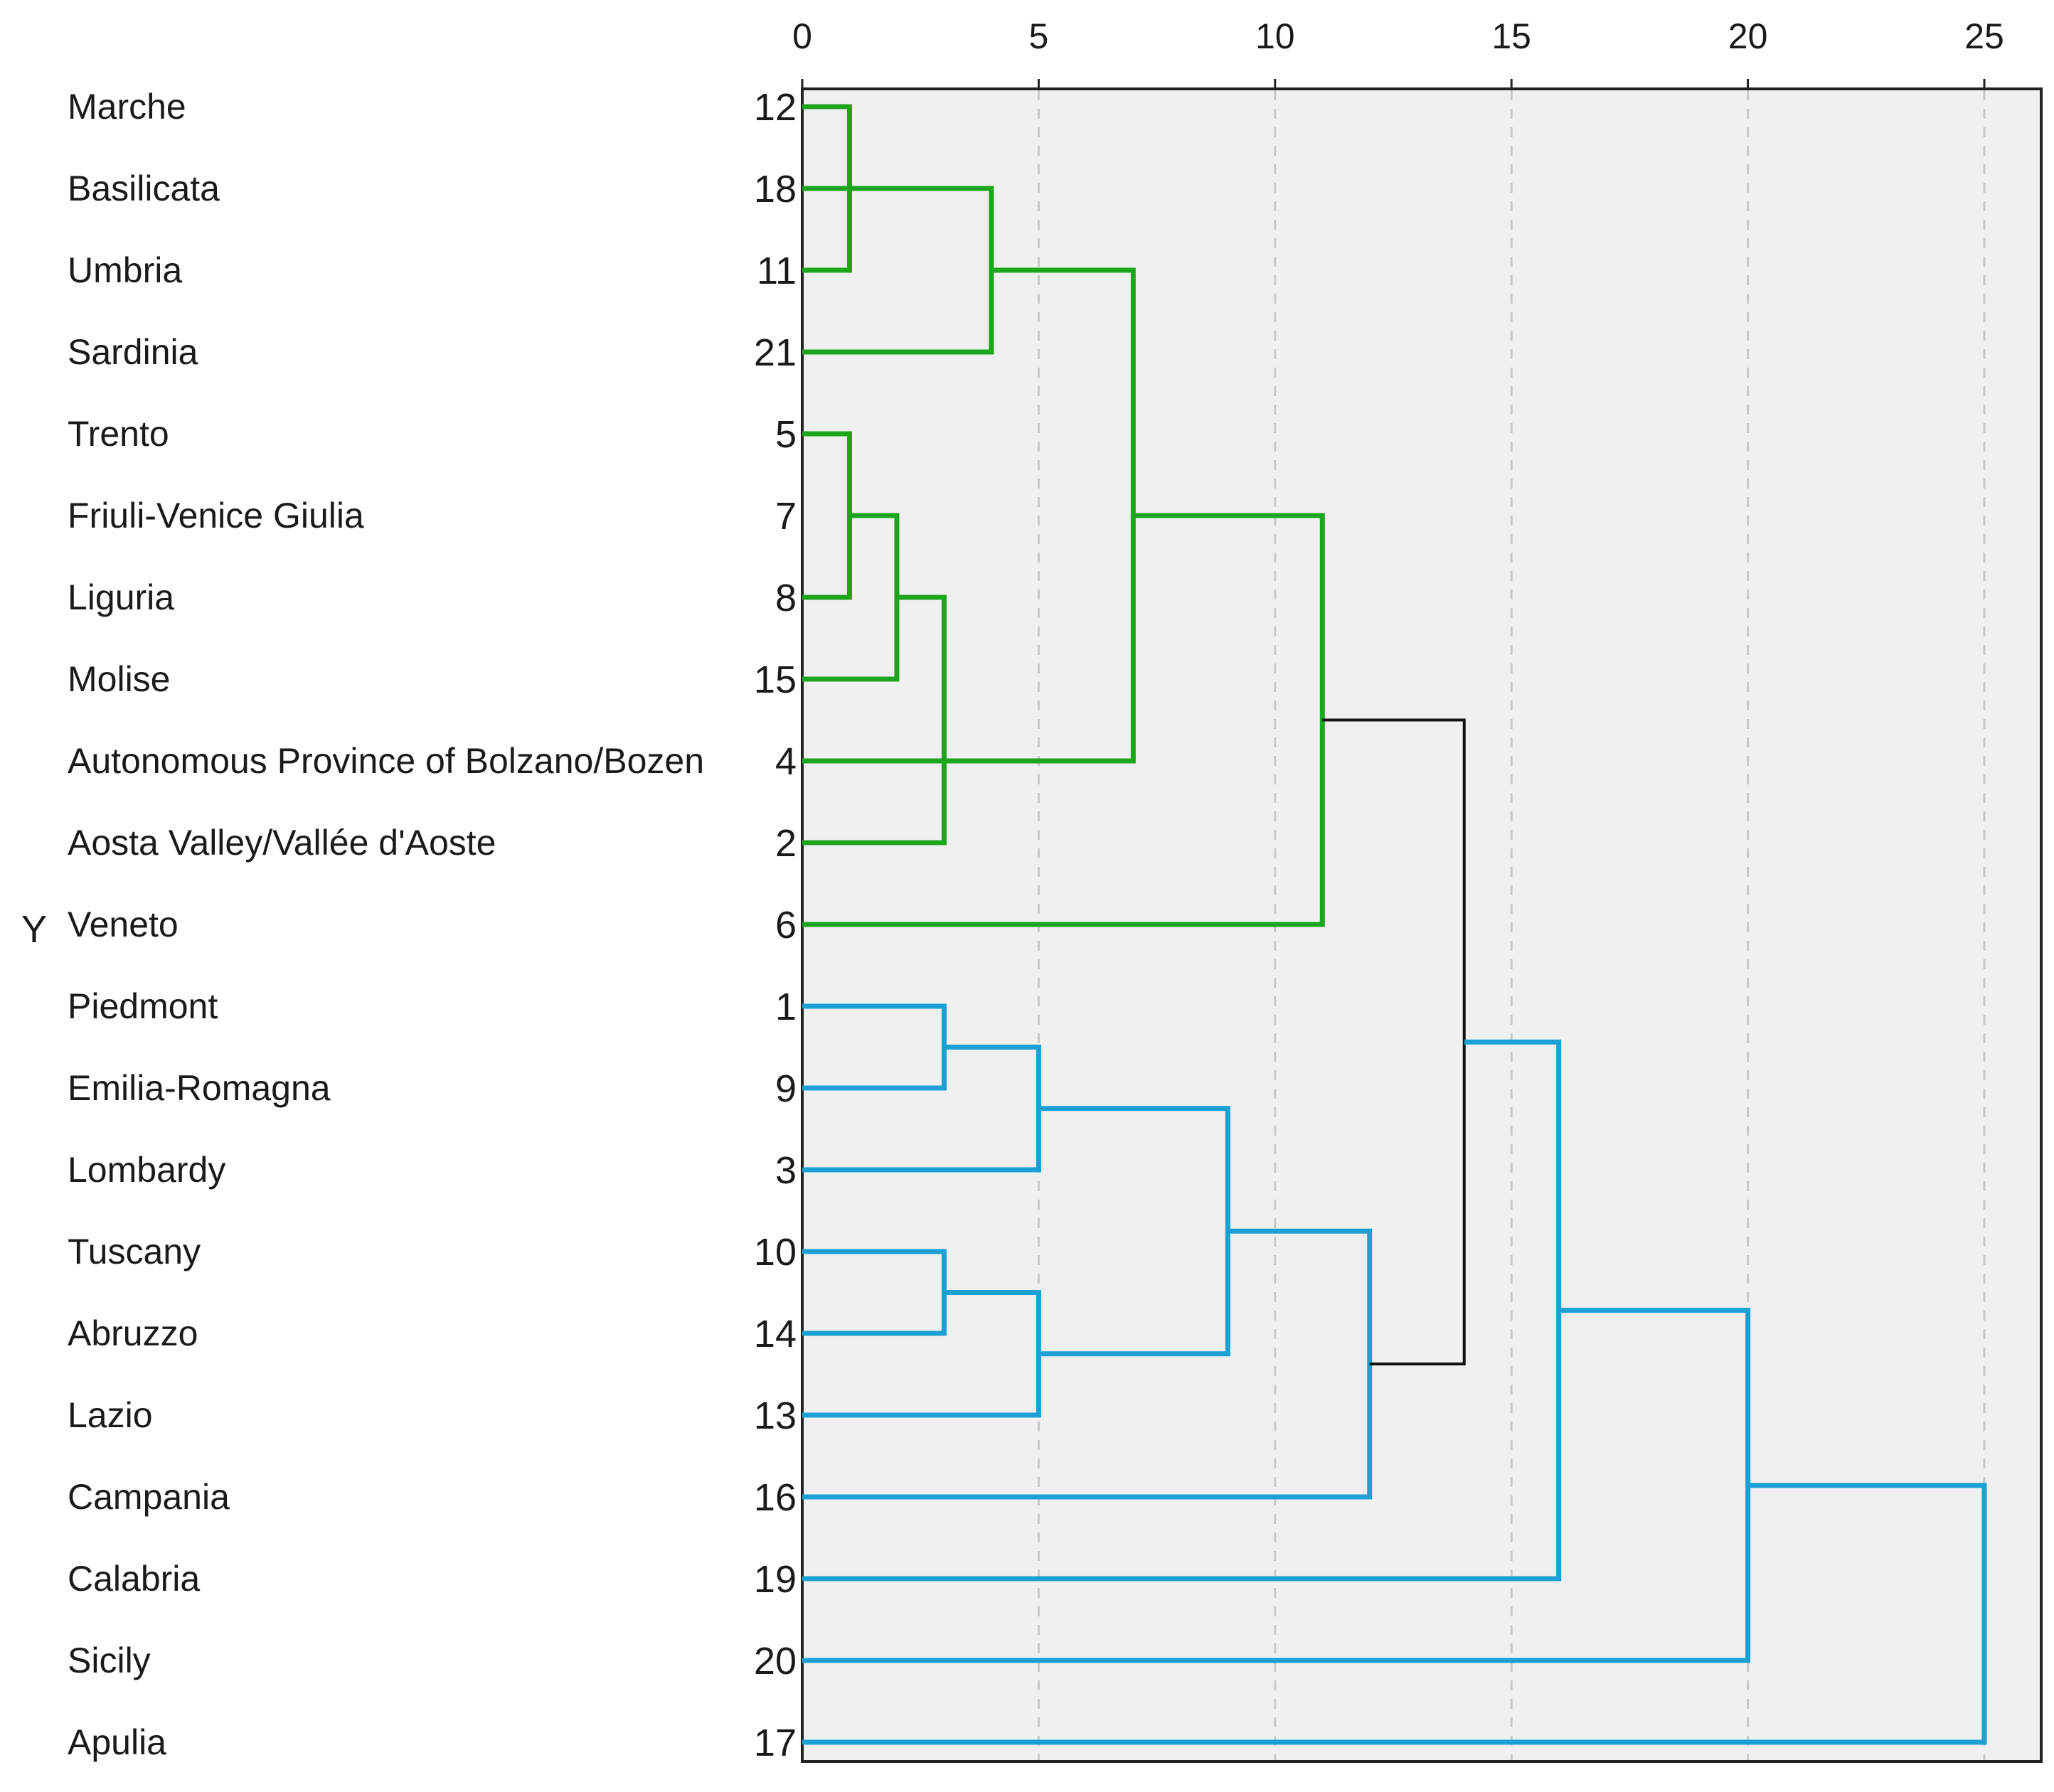 This screenshot has height=1792, width=2054. Describe the element at coordinates (775, 1334) in the screenshot. I see `leaf-case-number: 14` at that location.